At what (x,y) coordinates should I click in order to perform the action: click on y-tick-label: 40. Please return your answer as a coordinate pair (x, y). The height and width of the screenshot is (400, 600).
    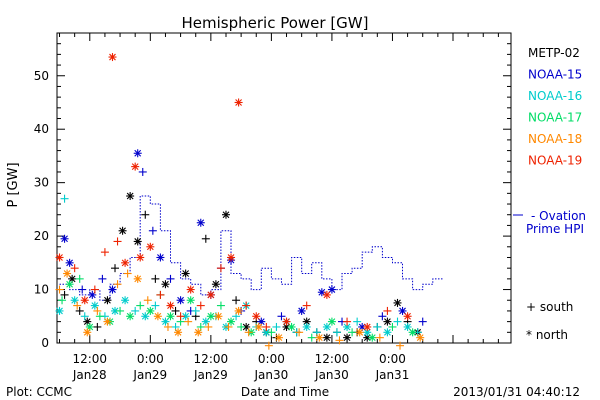
    Looking at the image, I should click on (41, 129).